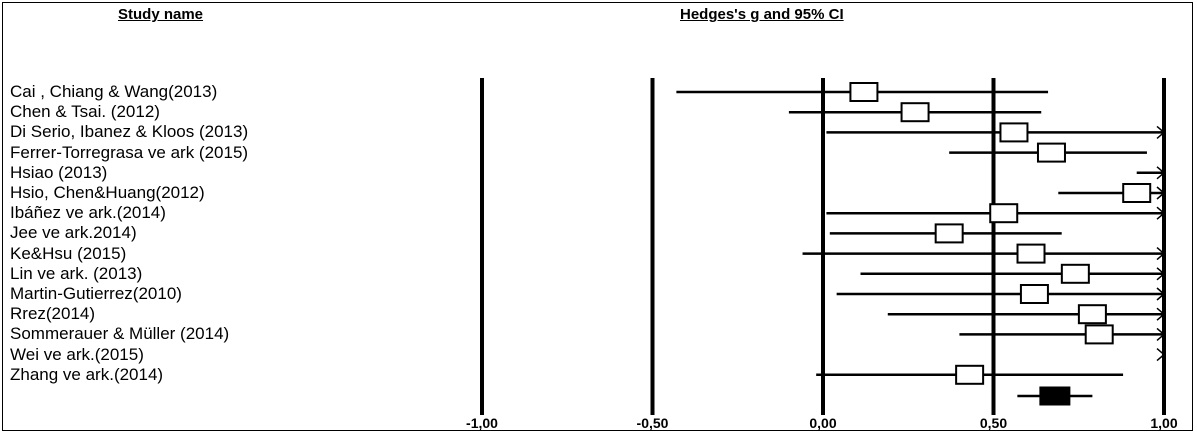 The height and width of the screenshot is (435, 1197). Describe the element at coordinates (53, 314) in the screenshot. I see `study-label: Rrez(2014)` at that location.